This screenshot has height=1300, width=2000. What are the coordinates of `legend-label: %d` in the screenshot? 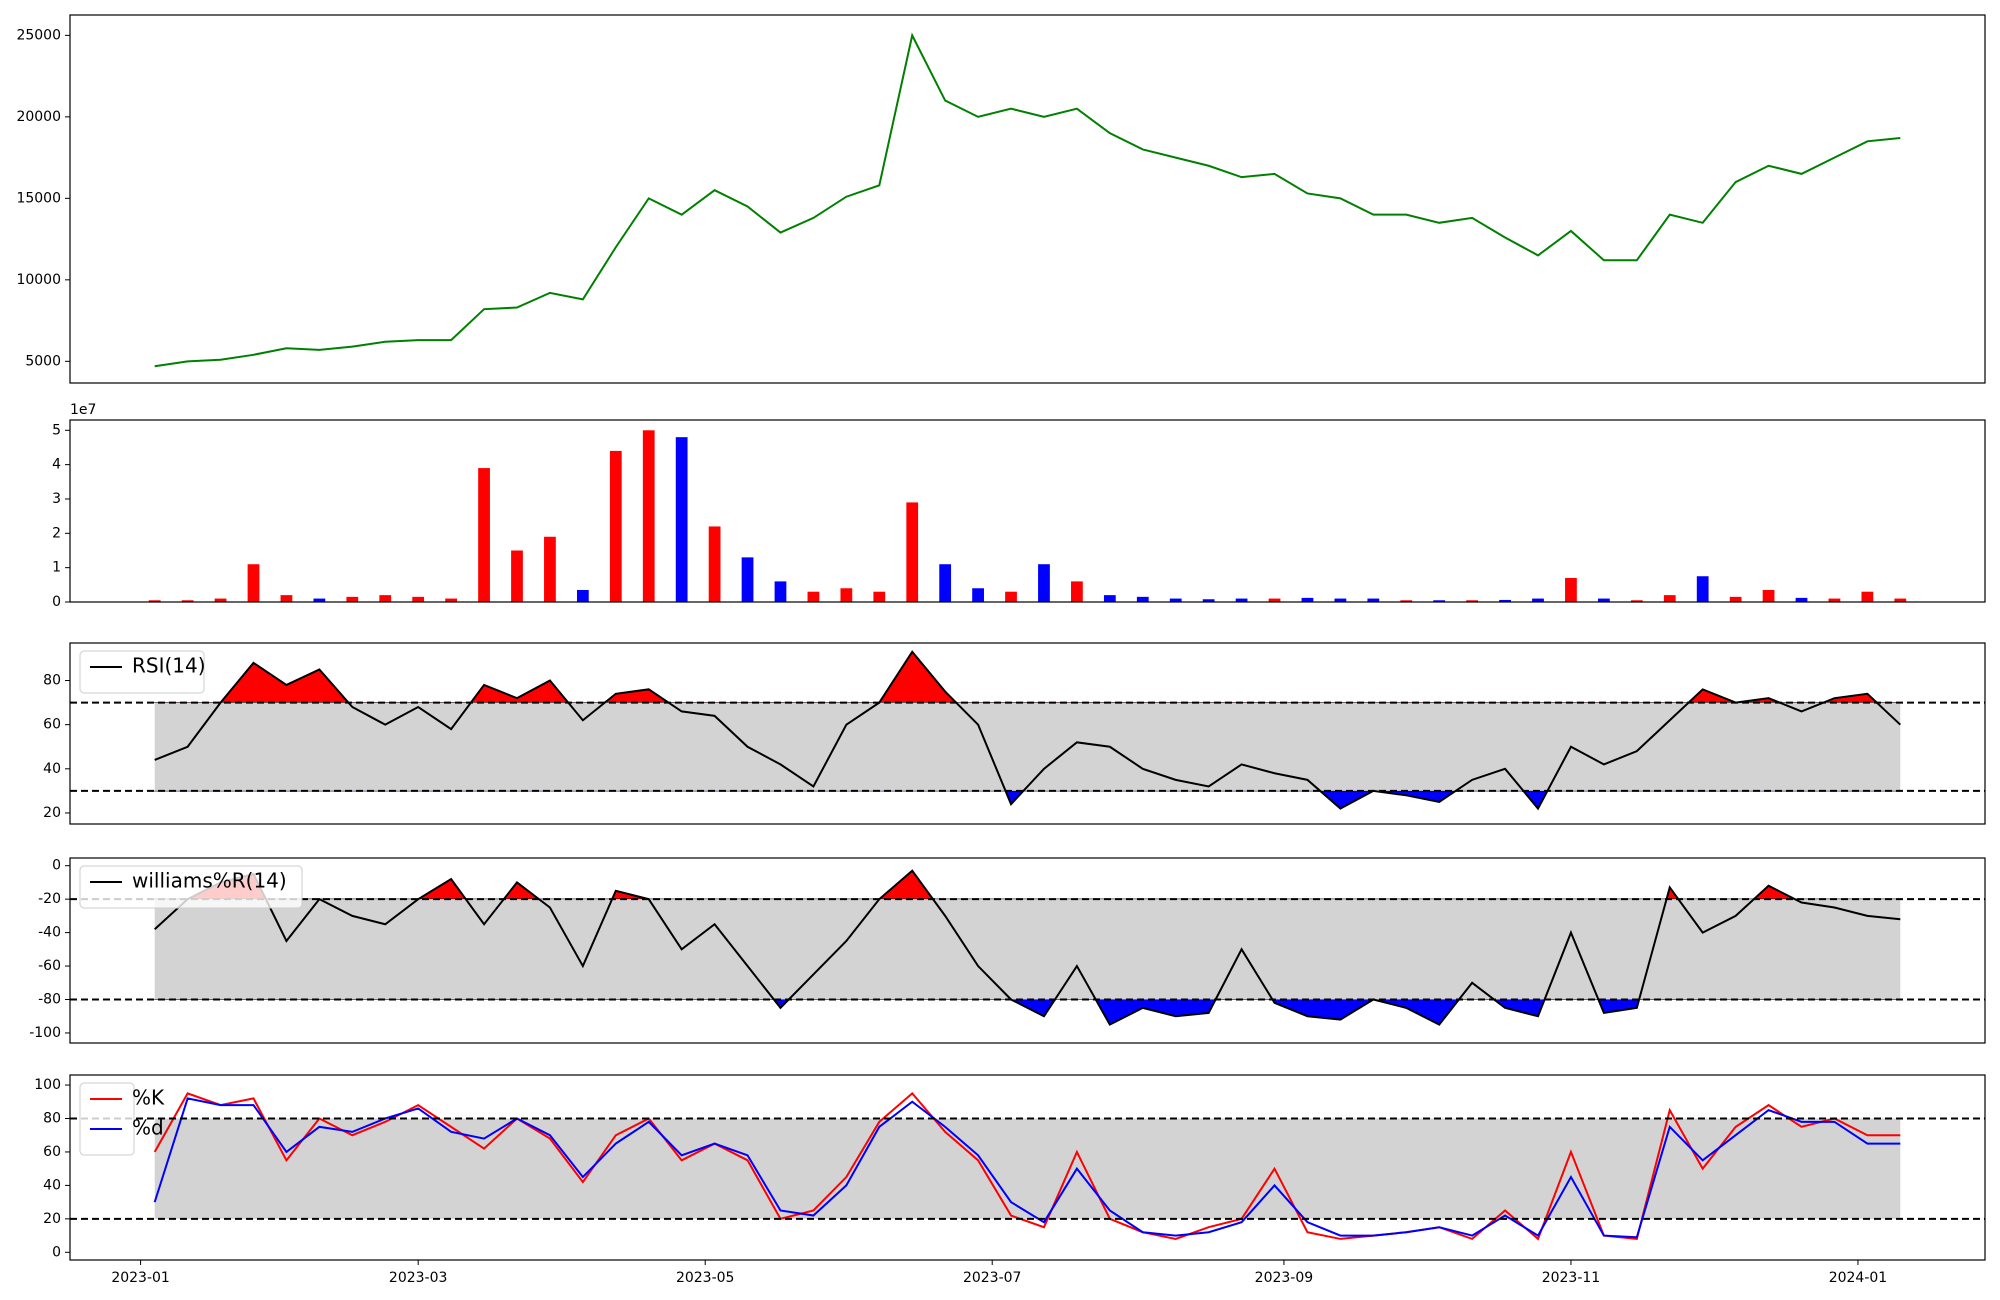 It's located at (148, 1128).